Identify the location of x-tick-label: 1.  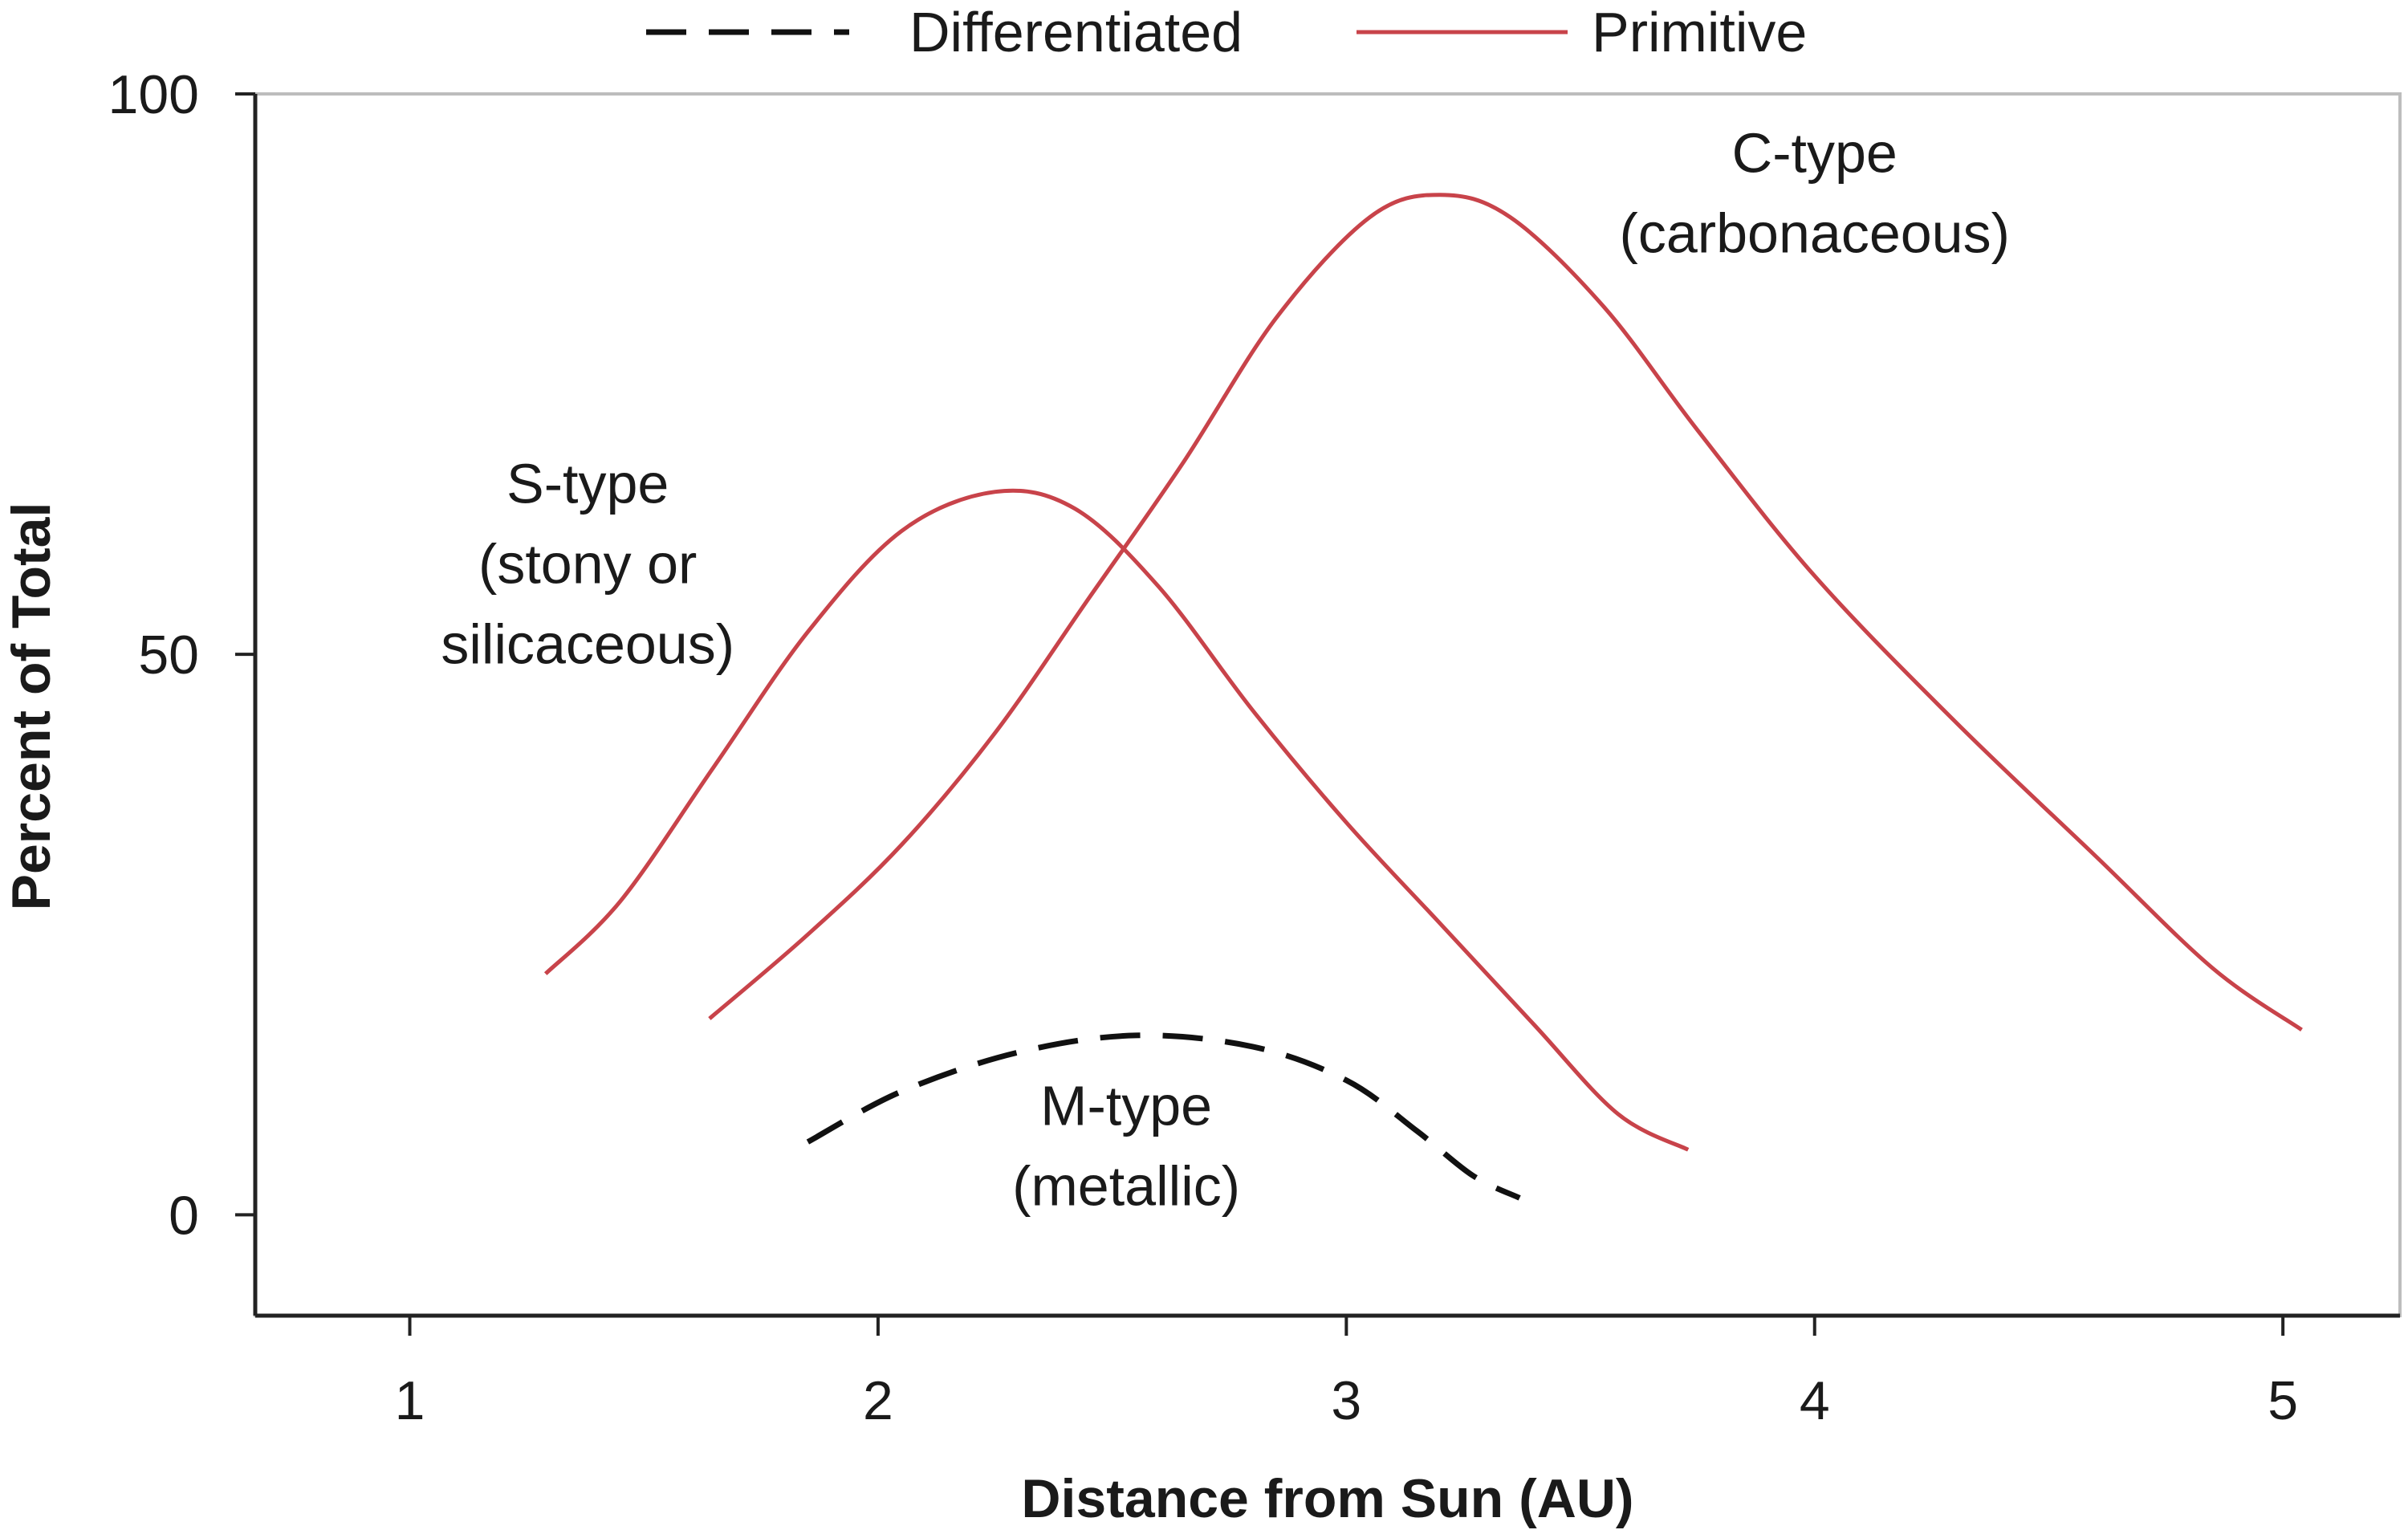
(410, 1400).